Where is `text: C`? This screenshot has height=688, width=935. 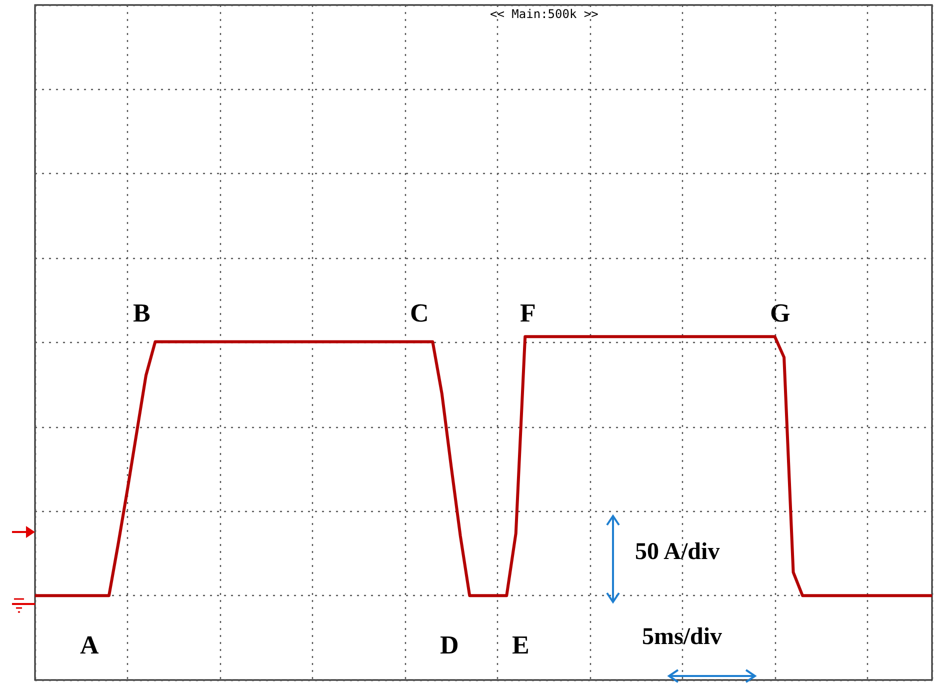 text: C is located at coordinates (419, 313).